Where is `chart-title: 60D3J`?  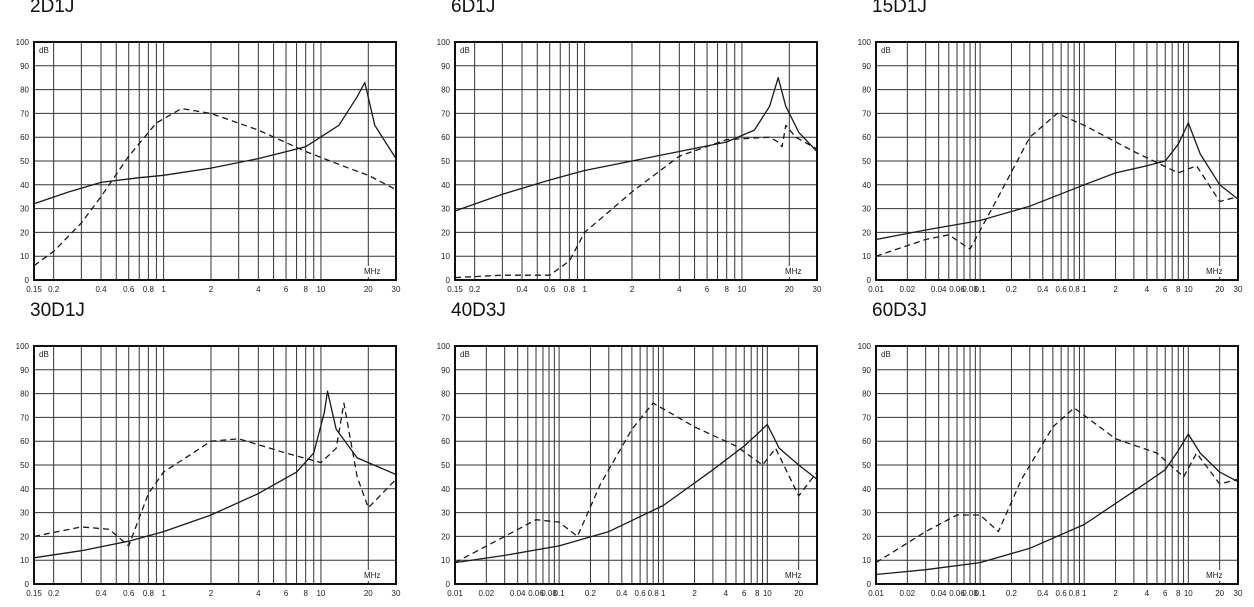
chart-title: 60D3J is located at coordinates (899, 310).